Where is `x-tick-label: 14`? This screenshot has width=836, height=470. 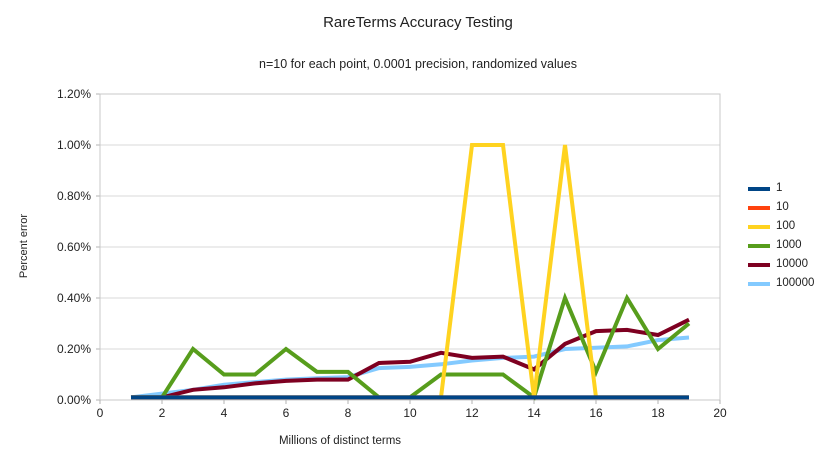
x-tick-label: 14 is located at coordinates (534, 413).